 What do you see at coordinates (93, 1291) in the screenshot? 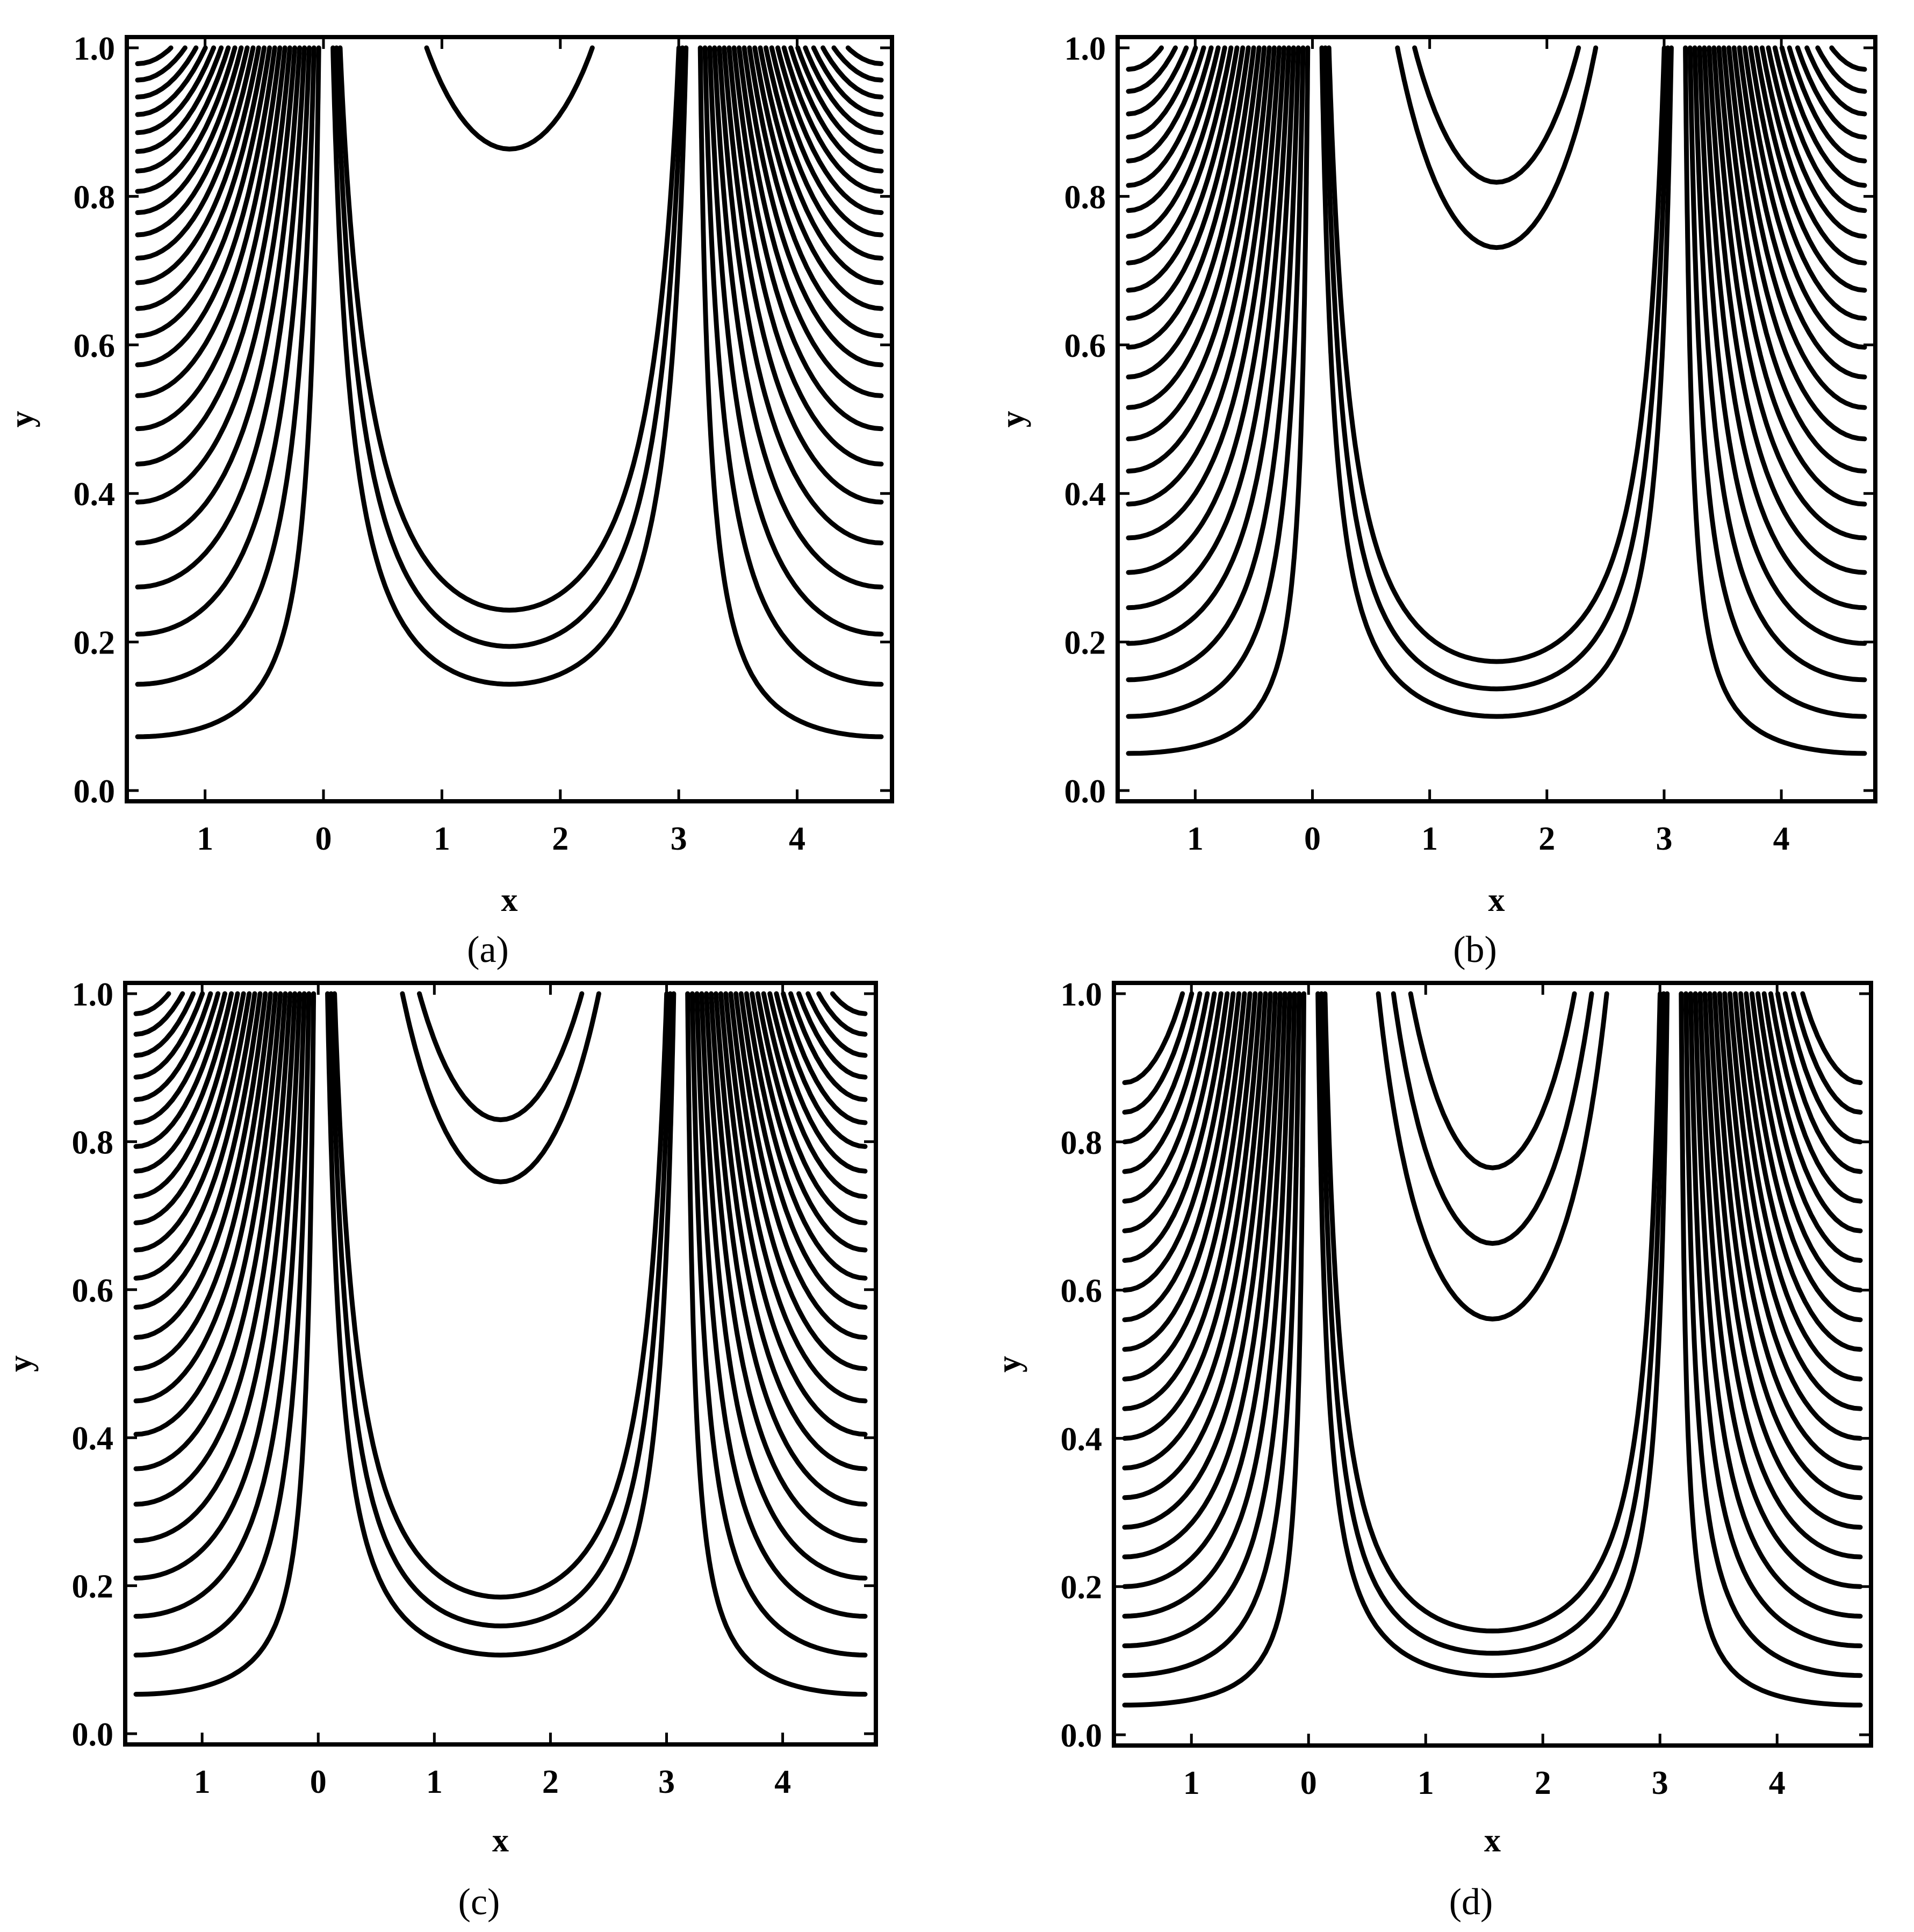
I see `y-tick-label: 0.6` at bounding box center [93, 1291].